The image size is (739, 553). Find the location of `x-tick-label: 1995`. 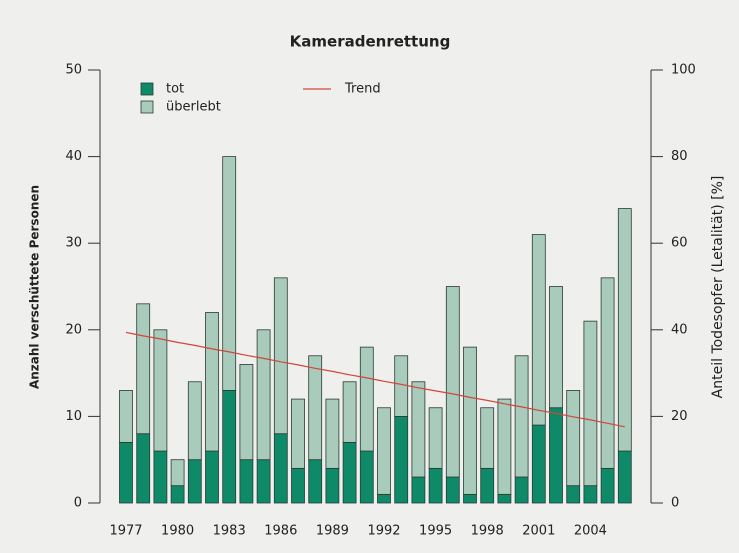

x-tick-label: 1995 is located at coordinates (435, 531).